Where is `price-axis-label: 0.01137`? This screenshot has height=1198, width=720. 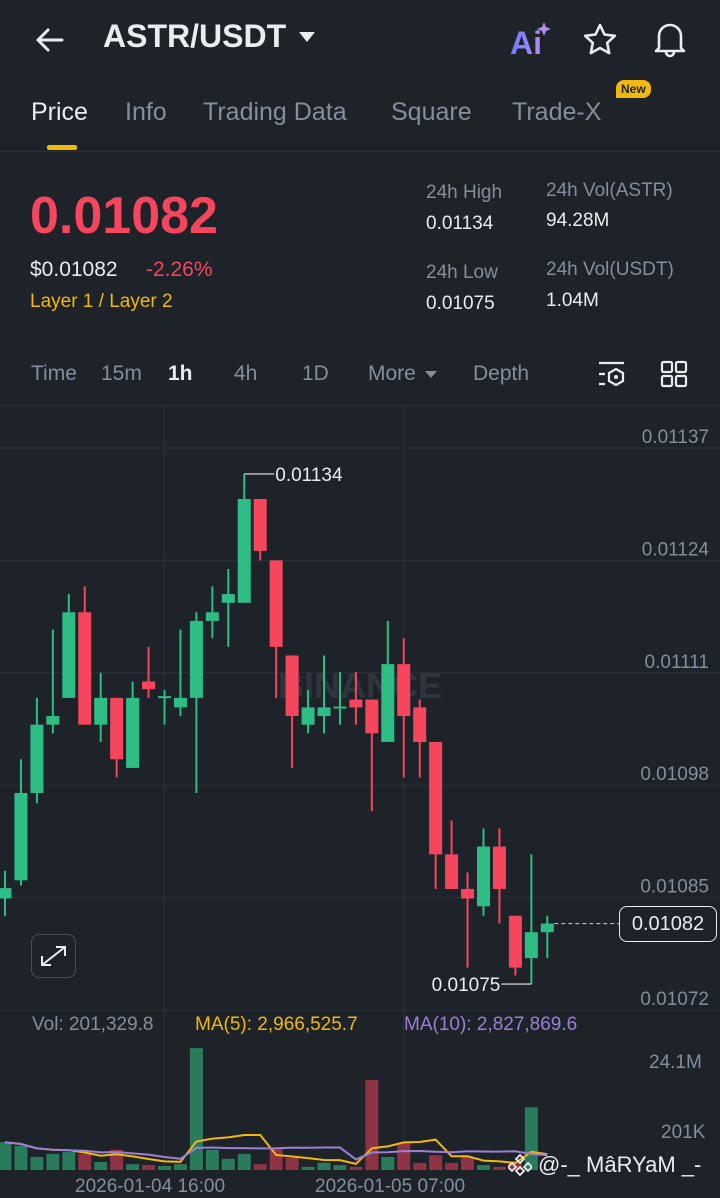 price-axis-label: 0.01137 is located at coordinates (675, 437).